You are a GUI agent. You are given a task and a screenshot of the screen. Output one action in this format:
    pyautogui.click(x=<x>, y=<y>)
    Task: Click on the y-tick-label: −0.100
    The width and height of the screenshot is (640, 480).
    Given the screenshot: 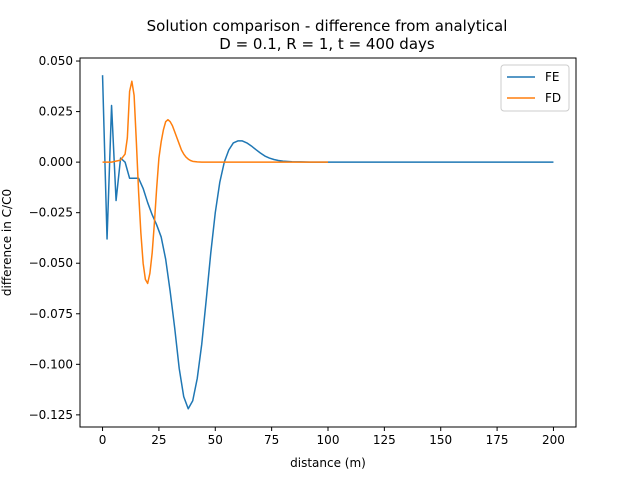 What is the action you would take?
    pyautogui.click(x=51, y=364)
    